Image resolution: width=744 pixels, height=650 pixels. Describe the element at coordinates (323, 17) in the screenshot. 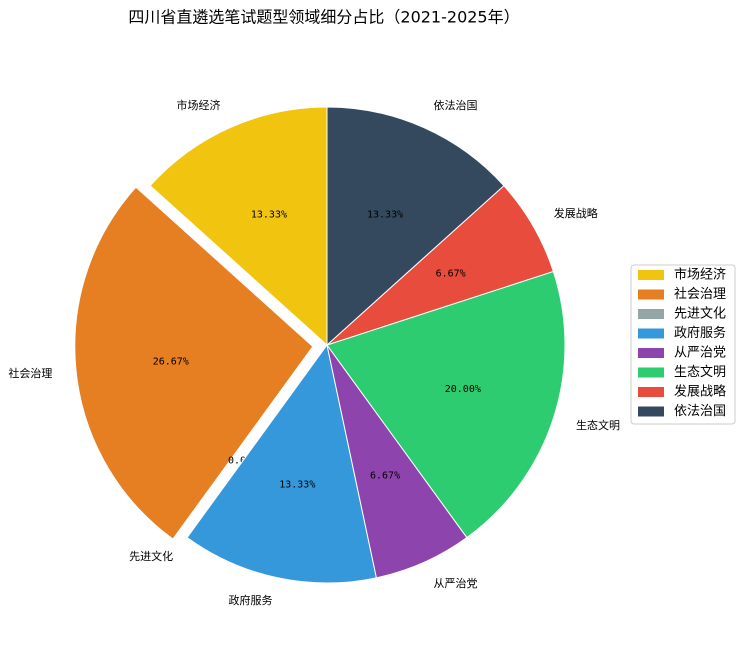

I see `chart-title: 四川省直遴选笔试题型领域细分占比（2021-2025年）` at that location.